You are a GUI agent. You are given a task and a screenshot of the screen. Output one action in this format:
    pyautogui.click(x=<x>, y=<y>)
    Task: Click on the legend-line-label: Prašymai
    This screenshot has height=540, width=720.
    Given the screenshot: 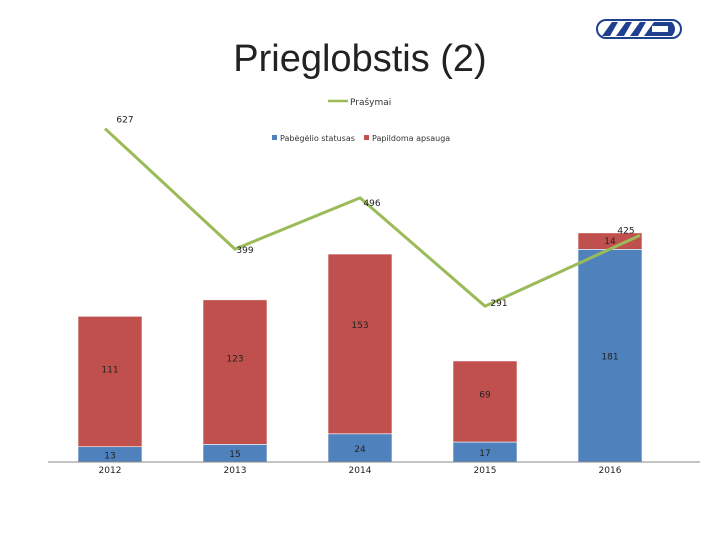 What is the action you would take?
    pyautogui.click(x=370, y=102)
    